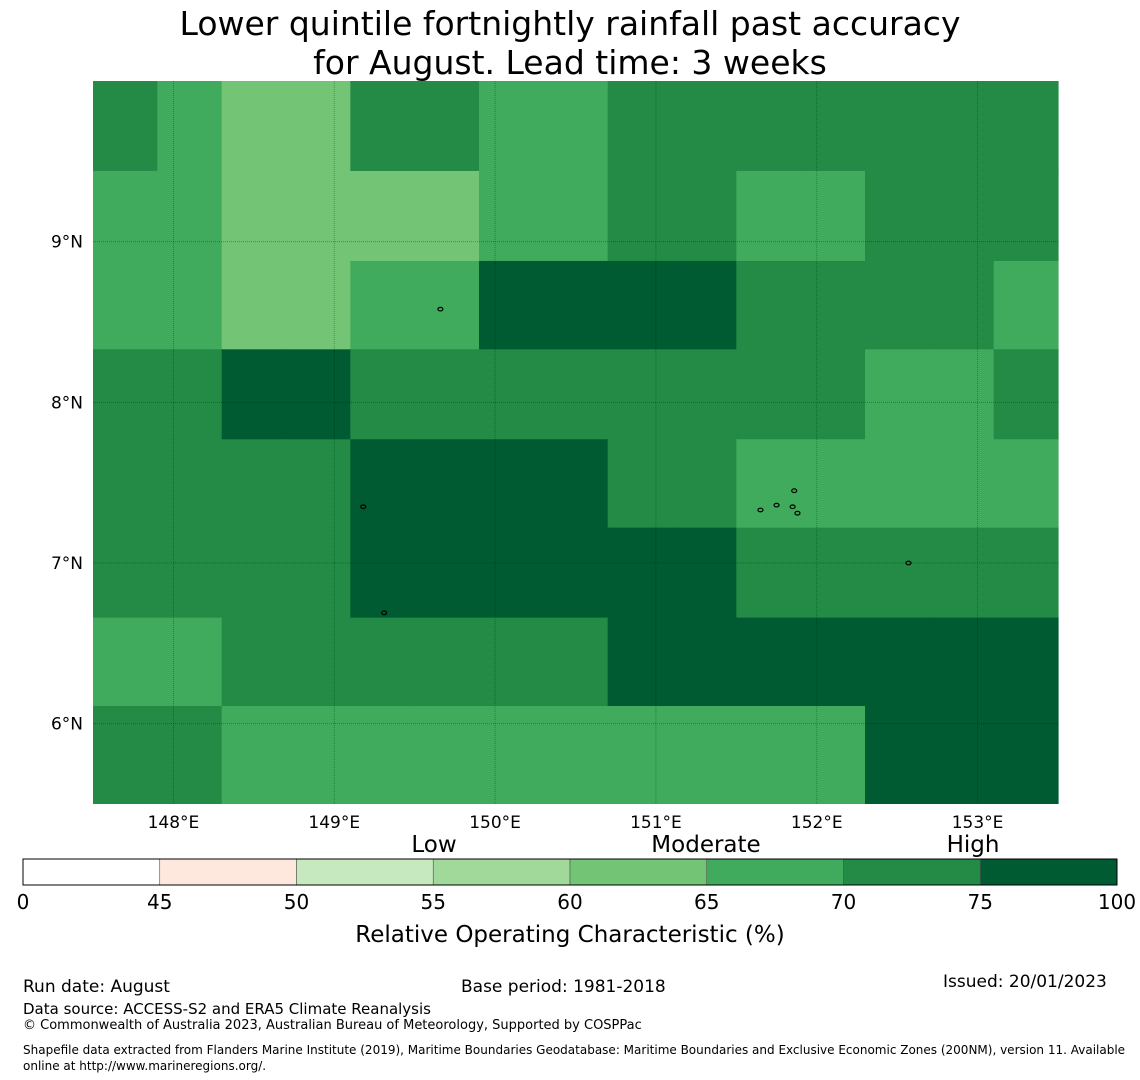 This screenshot has height=1080, width=1140. Describe the element at coordinates (576, 823) in the screenshot. I see `longitude-tick-labels: 148°E 149°E 150°E 151°E 152°E 153°E` at that location.